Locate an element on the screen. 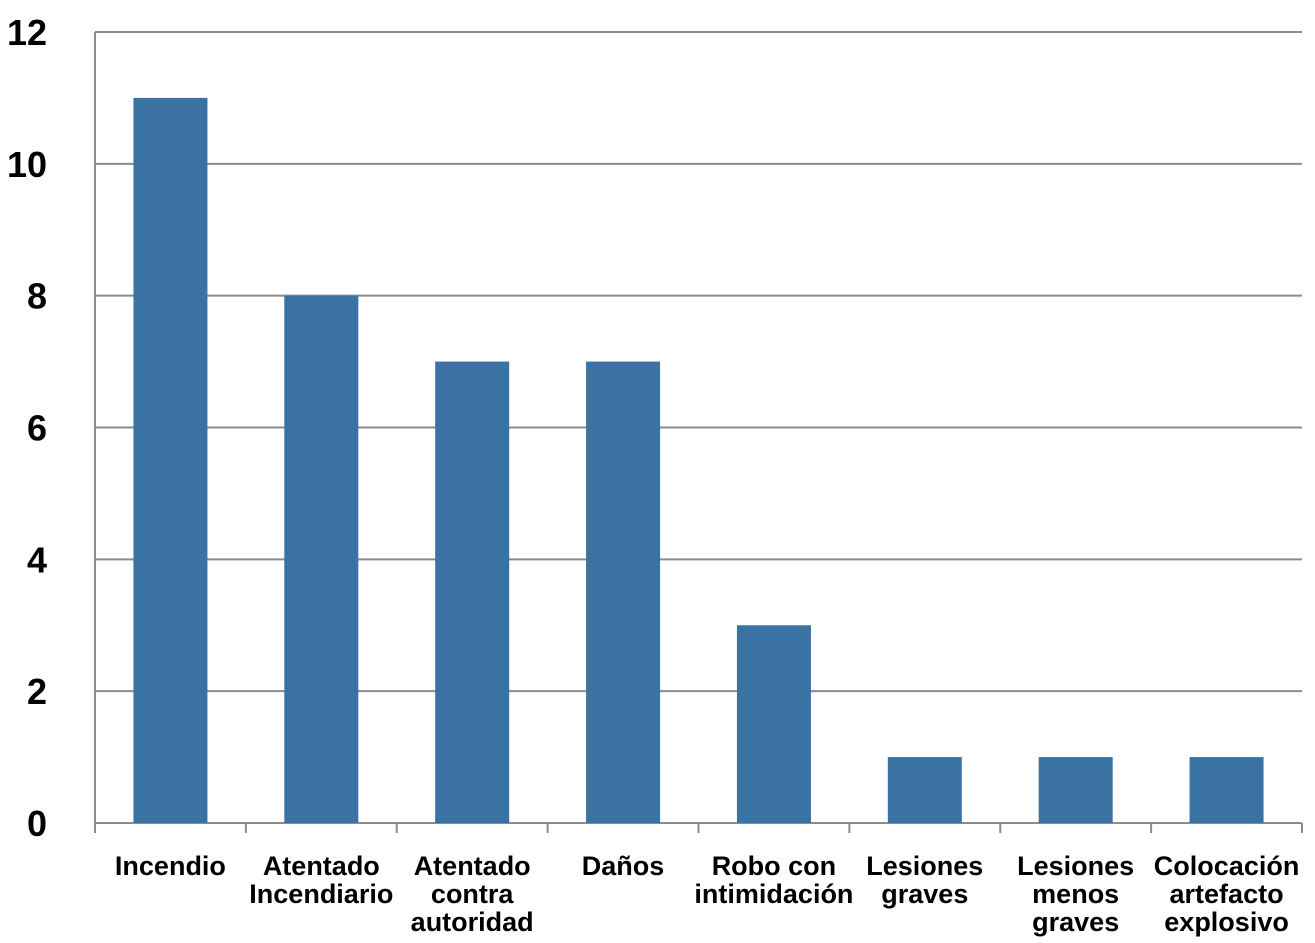  x-tick-label: Incendio is located at coordinates (170, 866).